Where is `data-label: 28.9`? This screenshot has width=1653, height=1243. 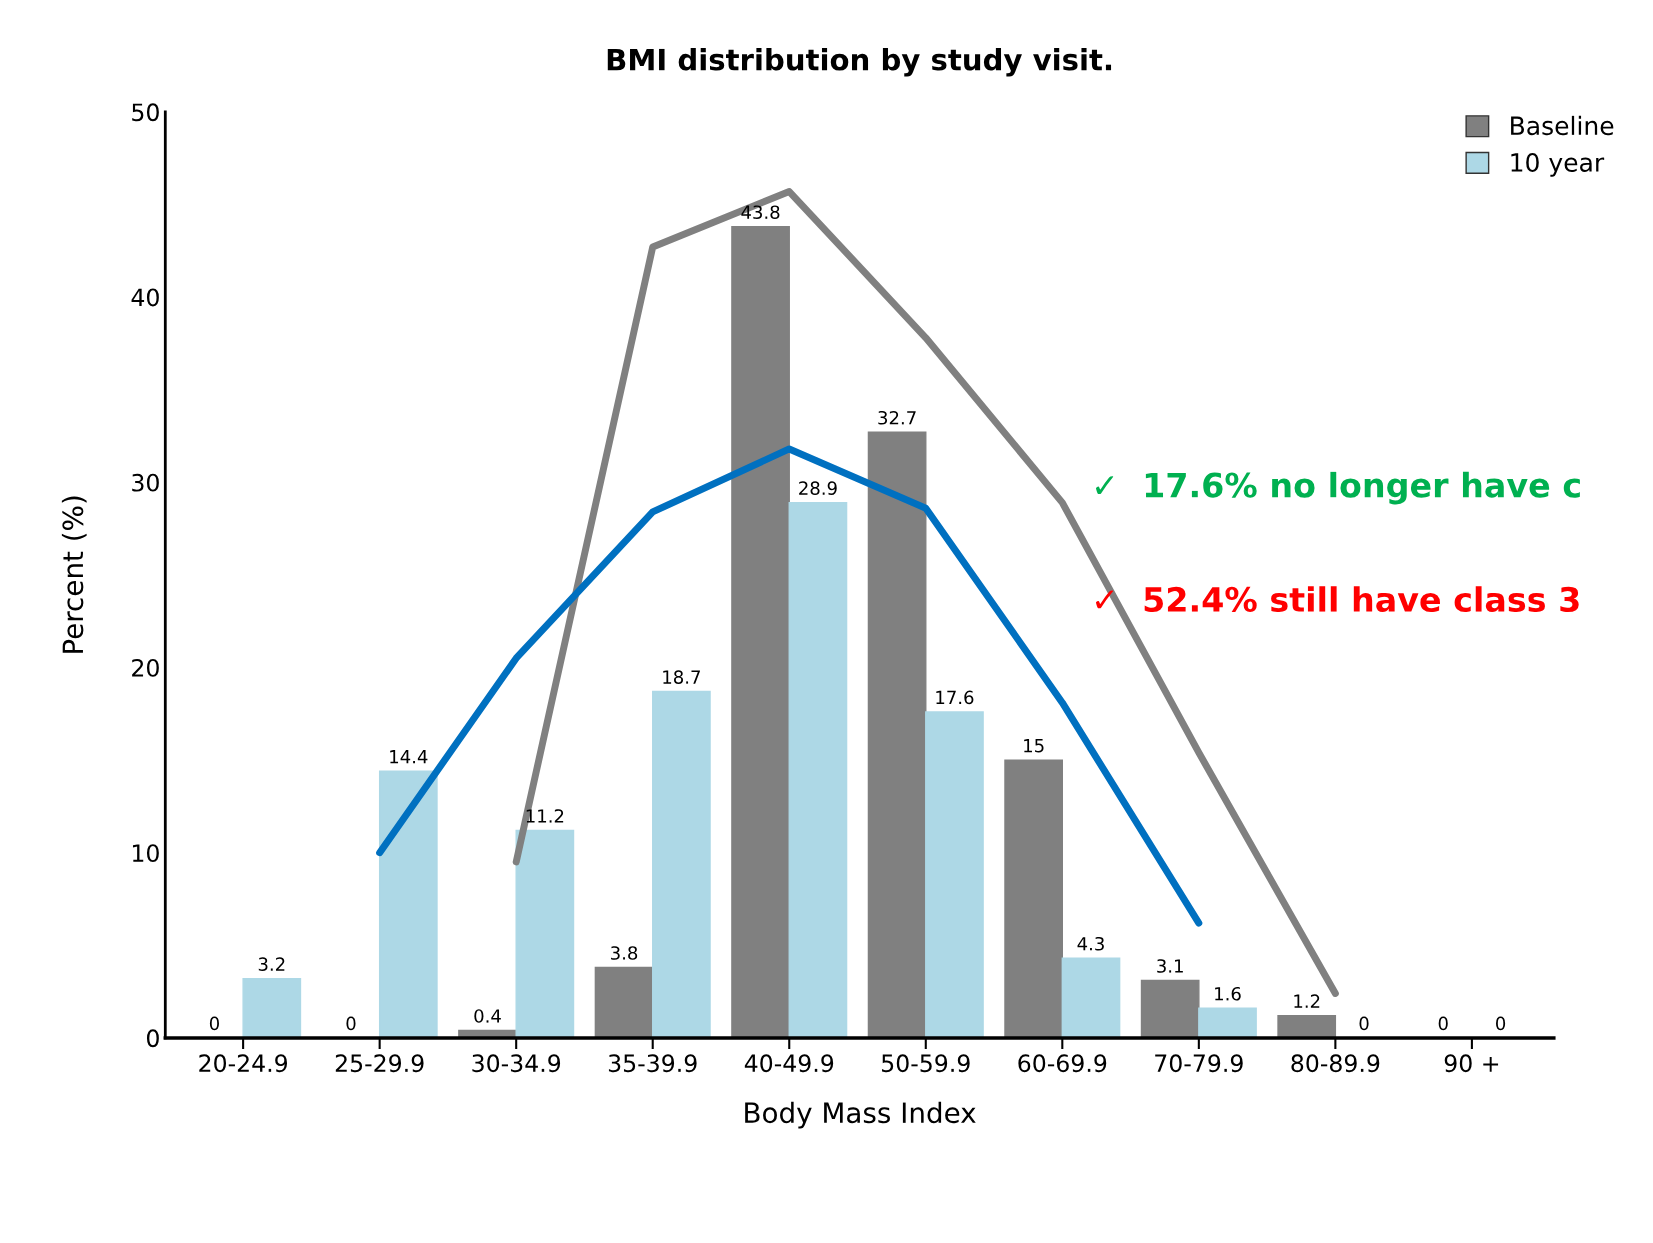 data-label: 28.9 is located at coordinates (818, 488).